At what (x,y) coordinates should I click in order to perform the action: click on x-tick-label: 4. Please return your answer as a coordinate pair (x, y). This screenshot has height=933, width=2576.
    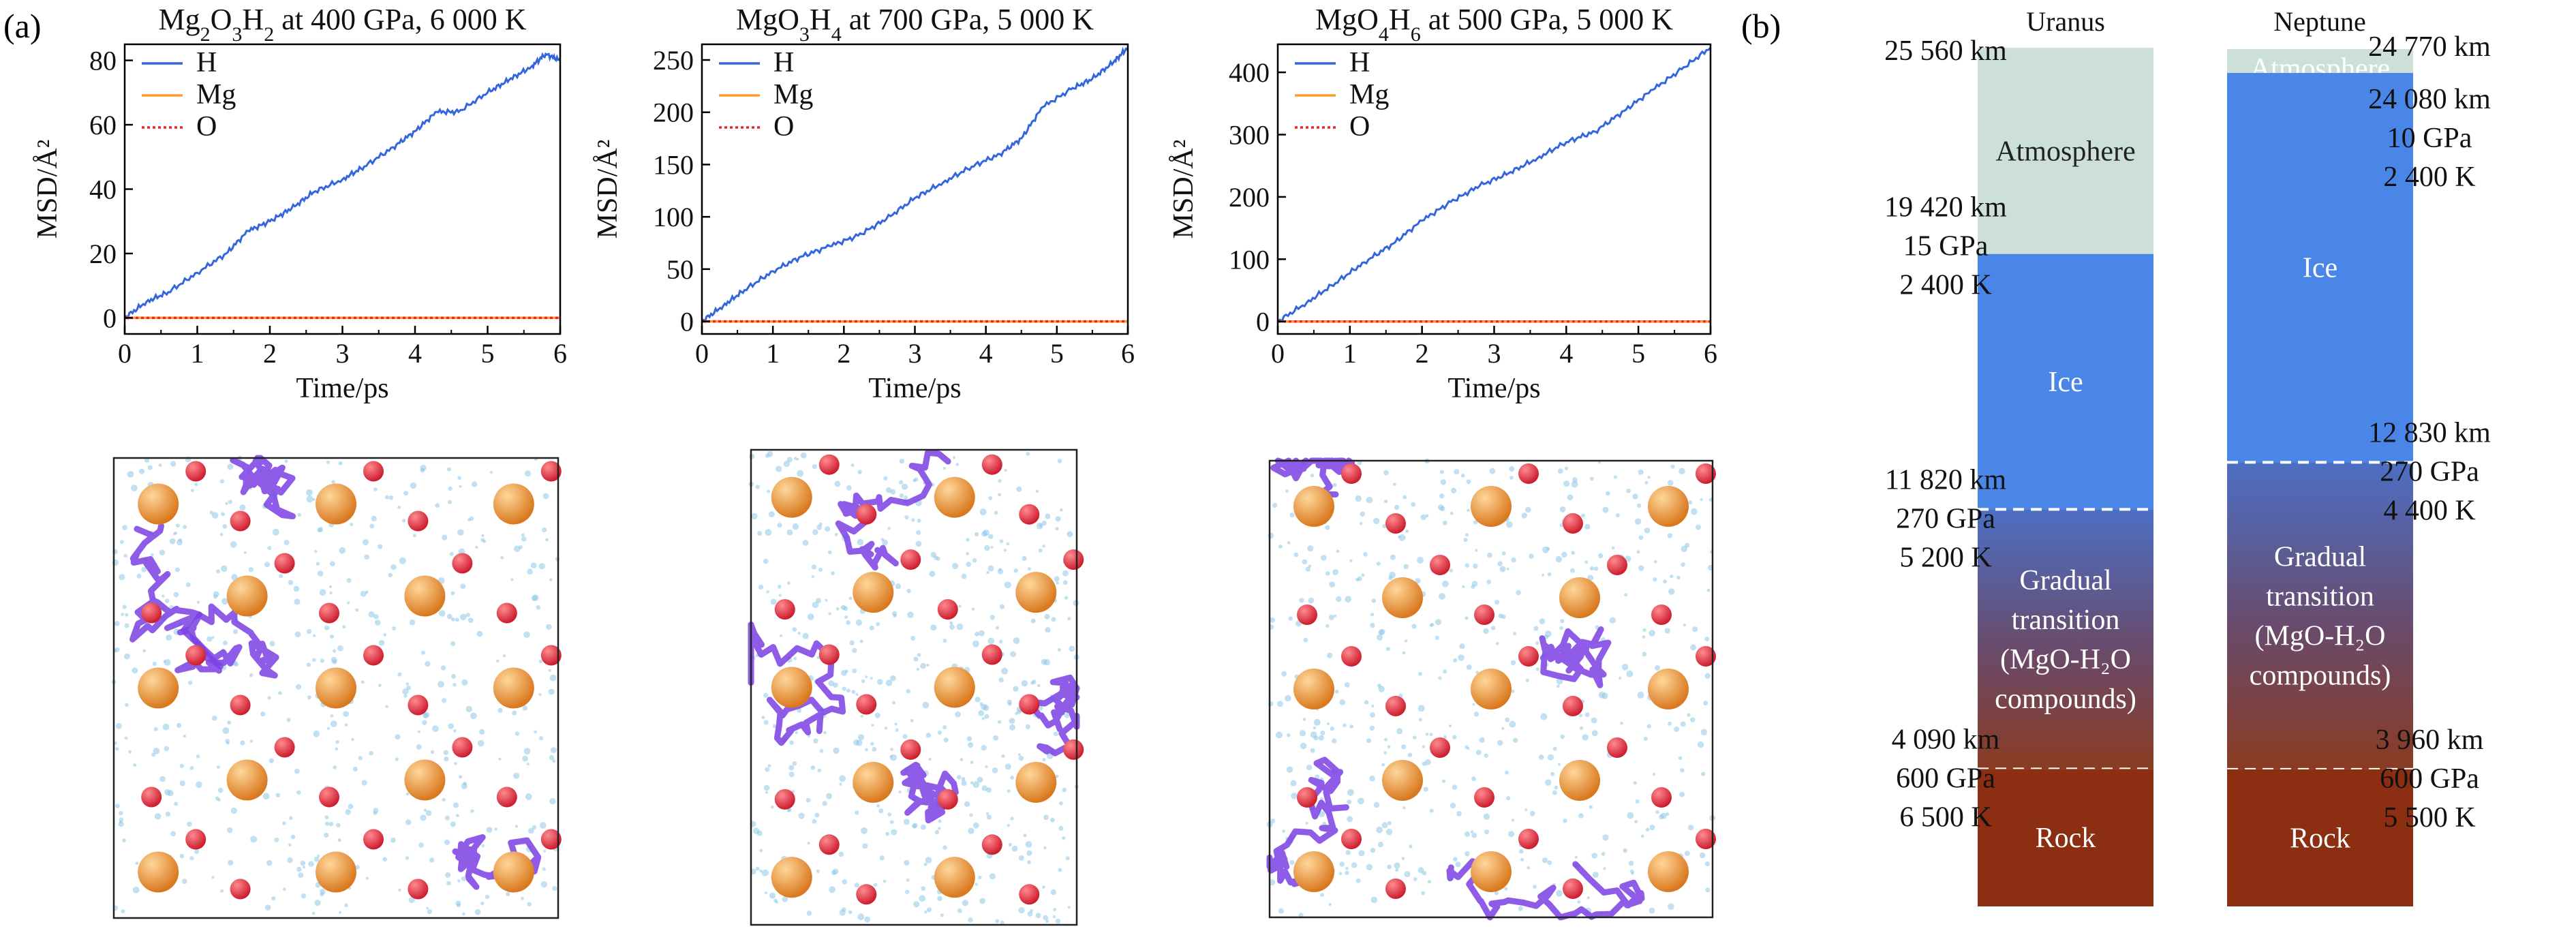
    Looking at the image, I should click on (1566, 354).